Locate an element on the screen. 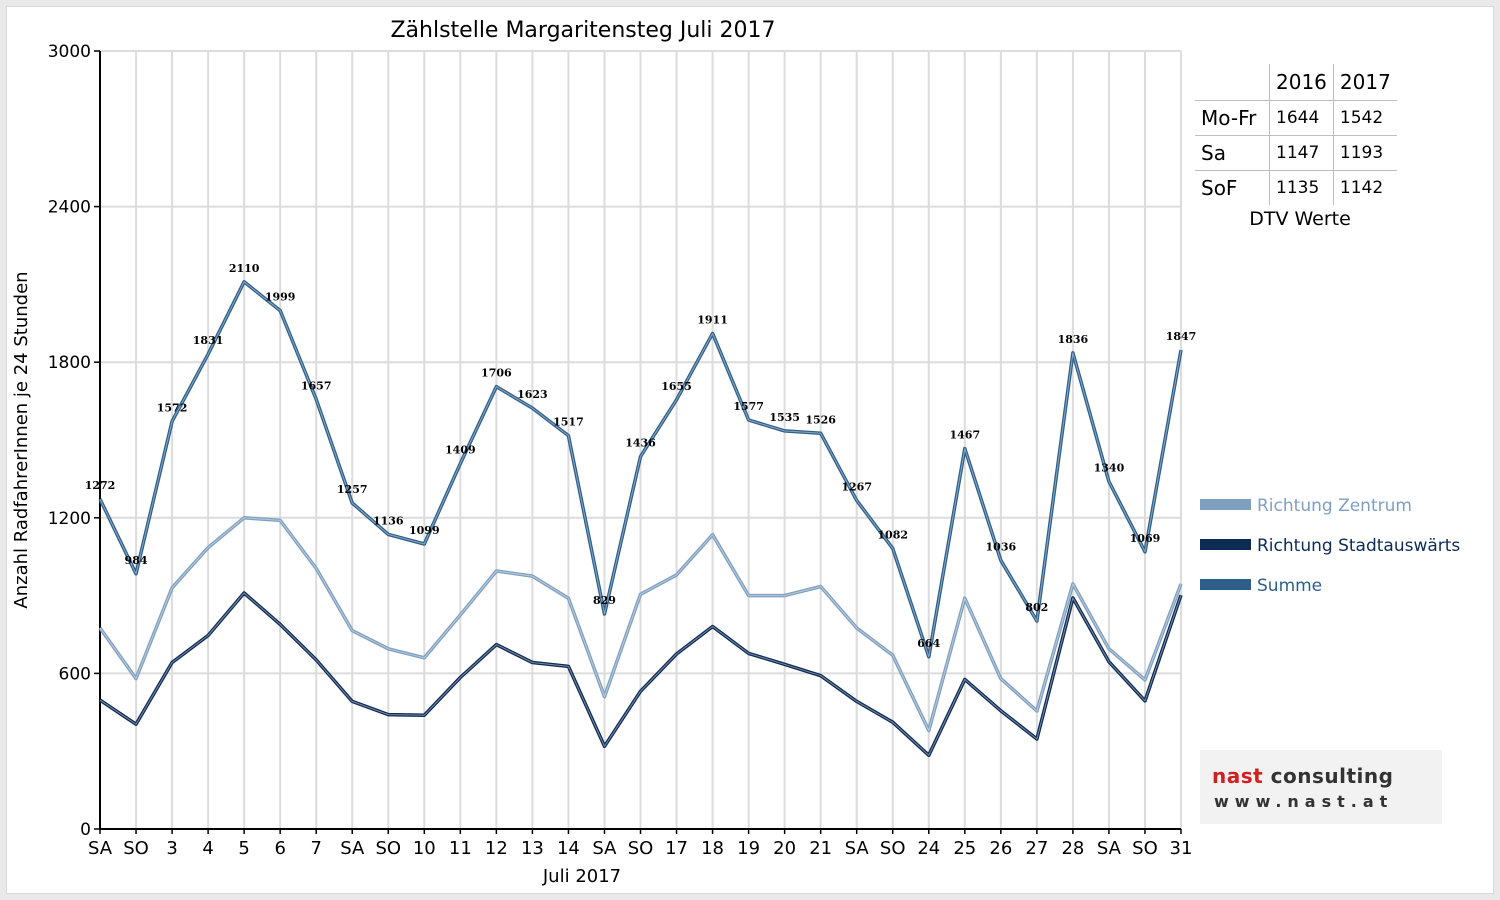  data-label: 1535 is located at coordinates (784, 417).